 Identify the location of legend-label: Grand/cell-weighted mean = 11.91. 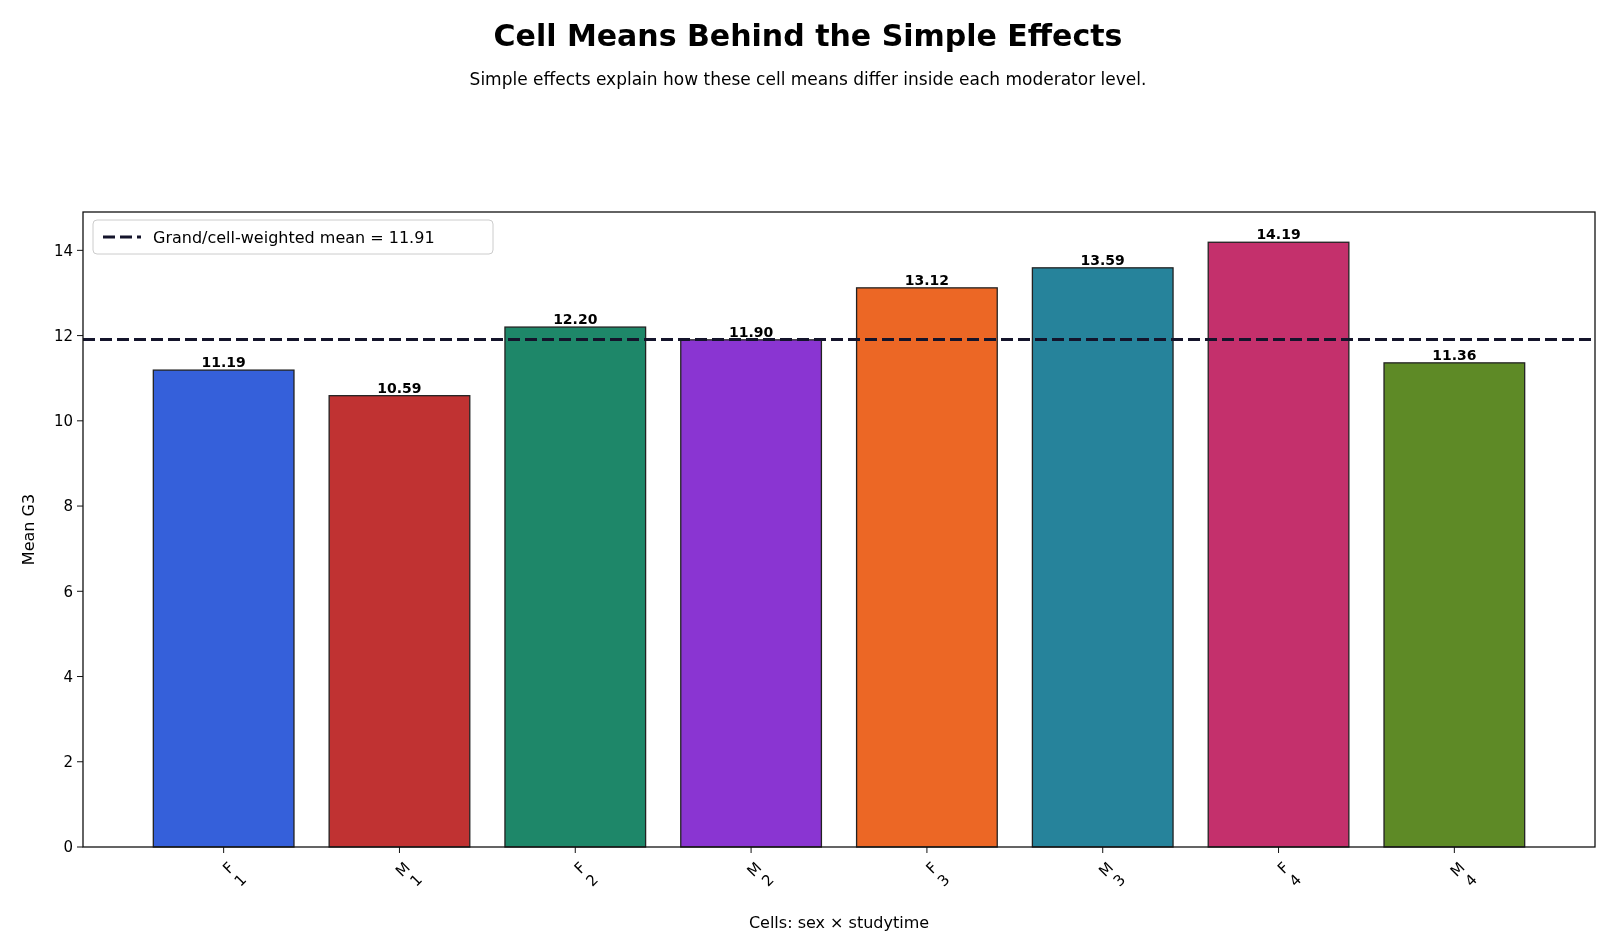
(294, 237).